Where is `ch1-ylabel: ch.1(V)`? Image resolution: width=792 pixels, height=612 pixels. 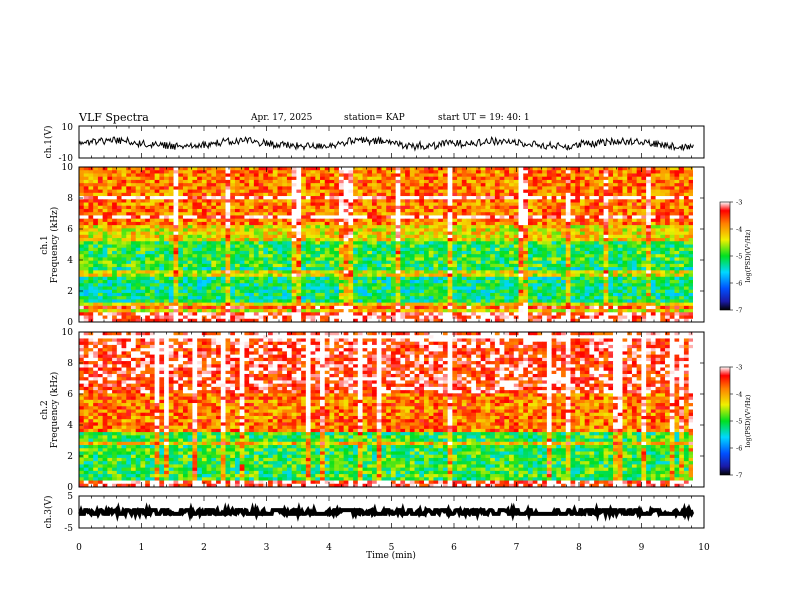
ch1-ylabel: ch.1(V) is located at coordinates (48, 142).